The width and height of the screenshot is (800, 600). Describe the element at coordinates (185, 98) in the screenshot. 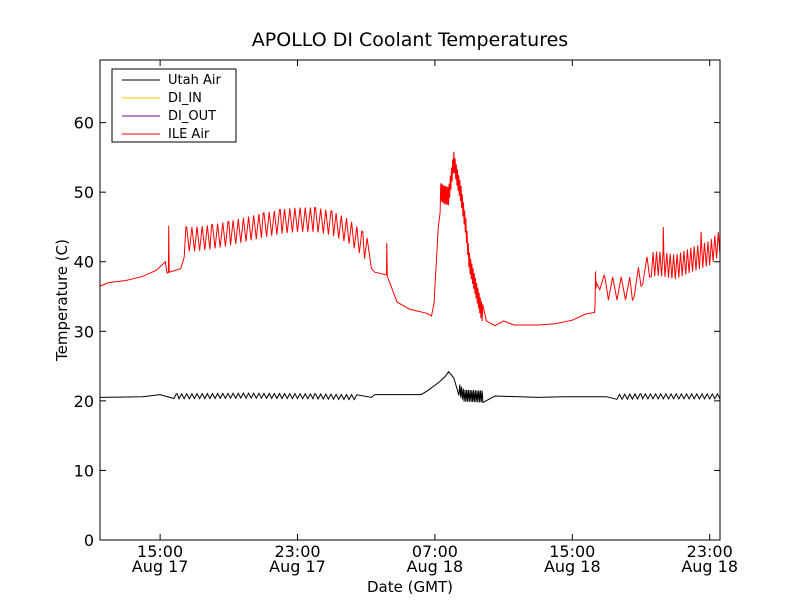

I see `legend-label-di-in: DI_IN` at that location.